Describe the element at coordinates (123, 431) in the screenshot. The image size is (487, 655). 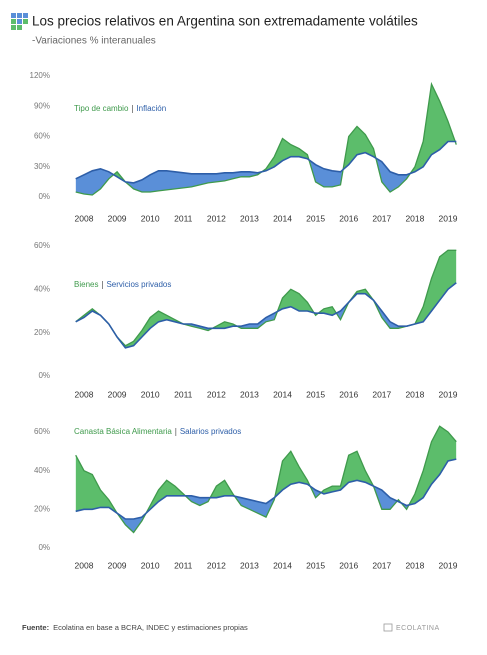
I see `legend-entry: Canasta Básica Alimentaria` at that location.